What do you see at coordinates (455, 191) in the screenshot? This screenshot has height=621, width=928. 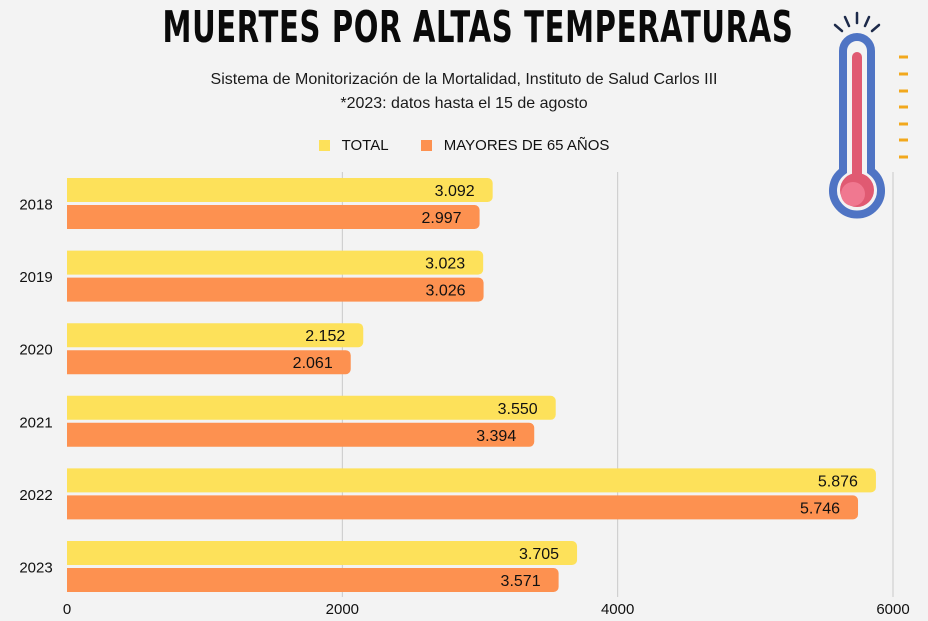 I see `data-label: 3.092` at bounding box center [455, 191].